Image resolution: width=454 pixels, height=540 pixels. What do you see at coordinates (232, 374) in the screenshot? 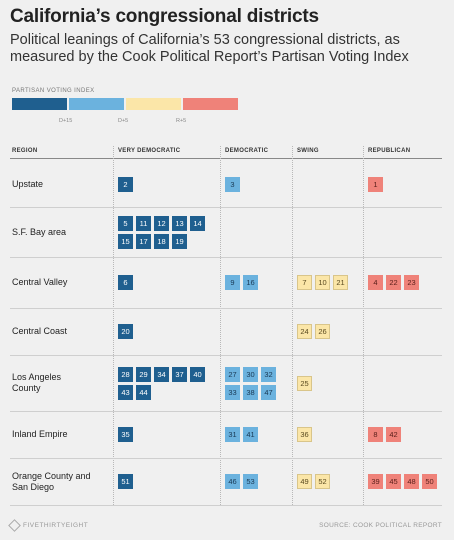
I see `district-box-27: 27` at bounding box center [232, 374].